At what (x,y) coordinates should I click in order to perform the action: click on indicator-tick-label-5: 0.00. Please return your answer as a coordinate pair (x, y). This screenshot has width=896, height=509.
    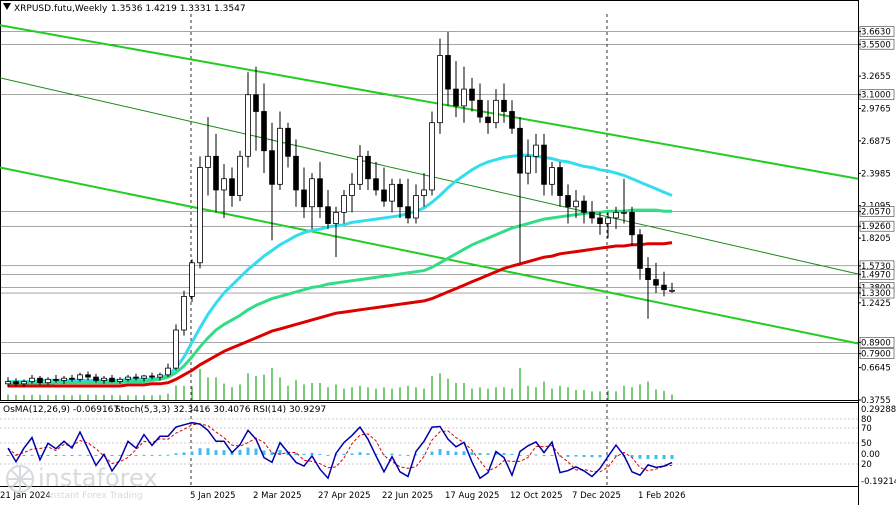
    Looking at the image, I should click on (870, 455).